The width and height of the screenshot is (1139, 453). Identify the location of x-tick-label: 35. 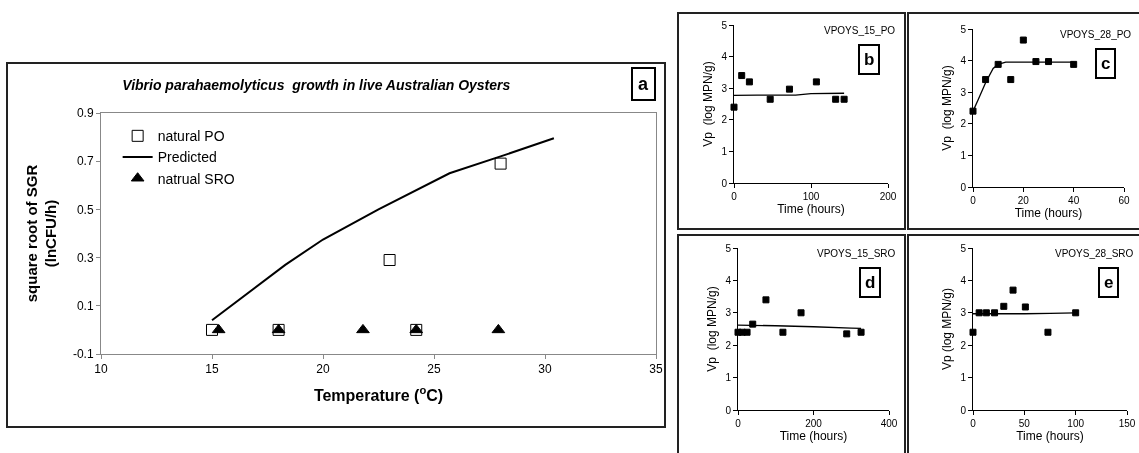
(656, 369).